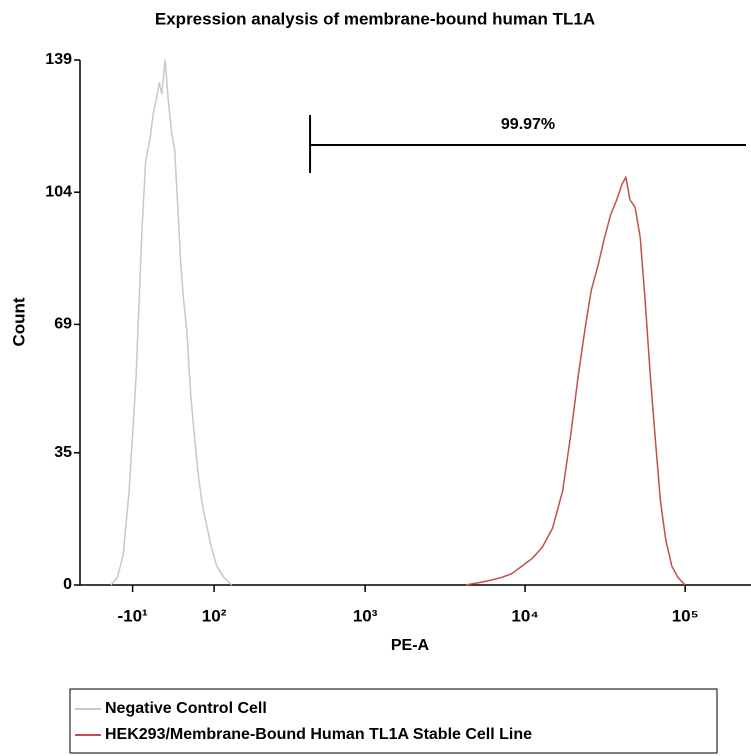 The height and width of the screenshot is (756, 751). Describe the element at coordinates (214, 615) in the screenshot. I see `x-tick-label: 10²` at that location.